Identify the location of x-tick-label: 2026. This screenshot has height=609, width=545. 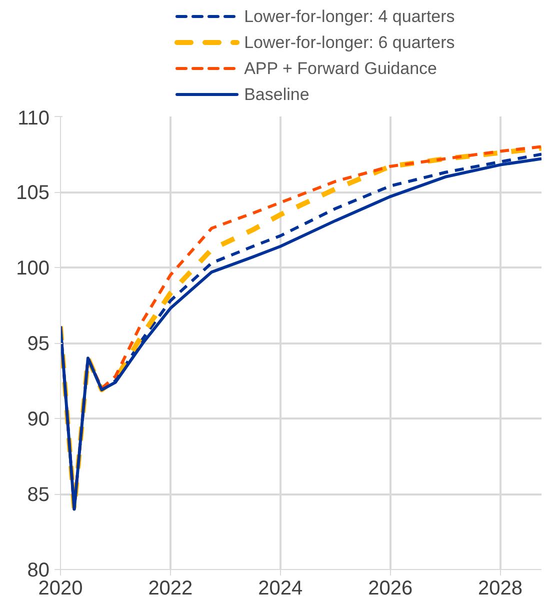
(390, 589).